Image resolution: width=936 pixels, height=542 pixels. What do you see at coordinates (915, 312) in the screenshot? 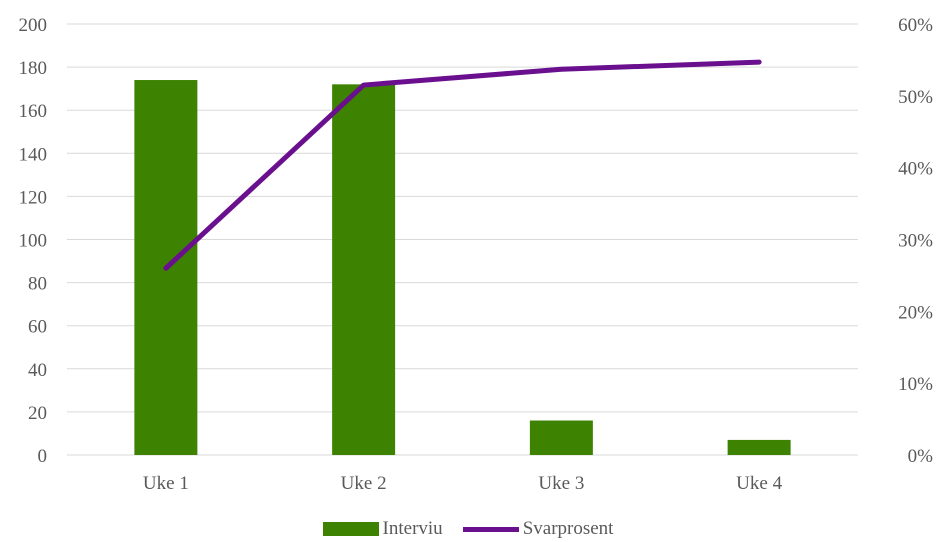
I see `right-tick-label: 20%` at bounding box center [915, 312].